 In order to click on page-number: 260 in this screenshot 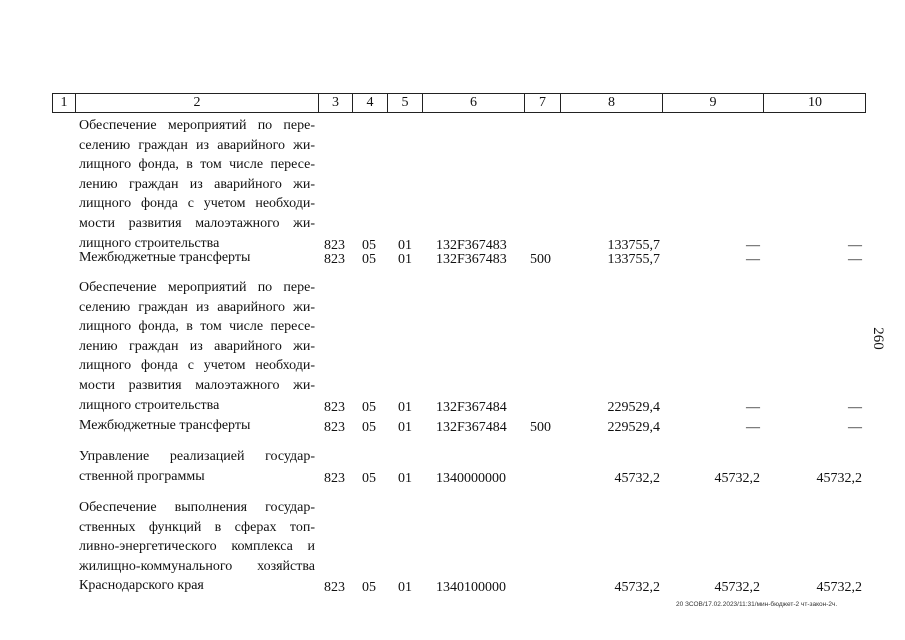, I will do `click(877, 338)`.